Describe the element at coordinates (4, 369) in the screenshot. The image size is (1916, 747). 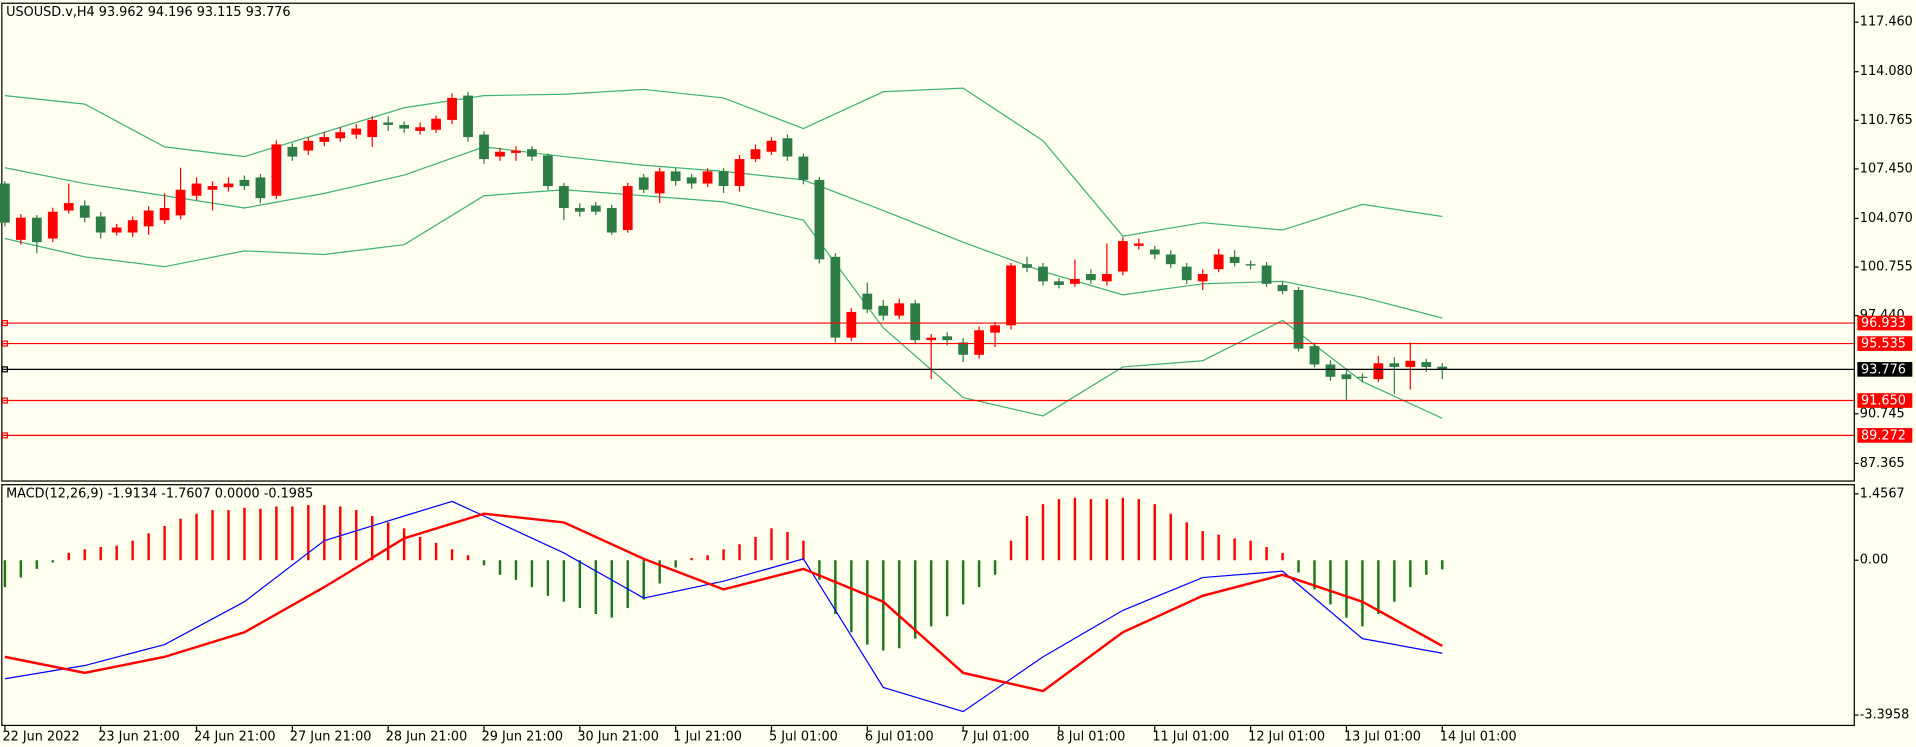
I see `last-price-marker` at that location.